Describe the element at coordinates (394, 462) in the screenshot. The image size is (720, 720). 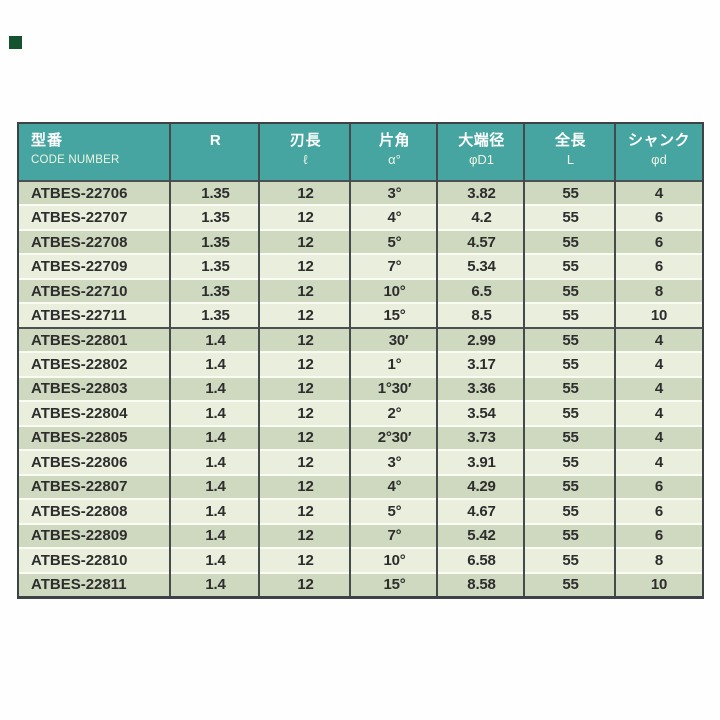
I see `value-cell: 3°` at that location.